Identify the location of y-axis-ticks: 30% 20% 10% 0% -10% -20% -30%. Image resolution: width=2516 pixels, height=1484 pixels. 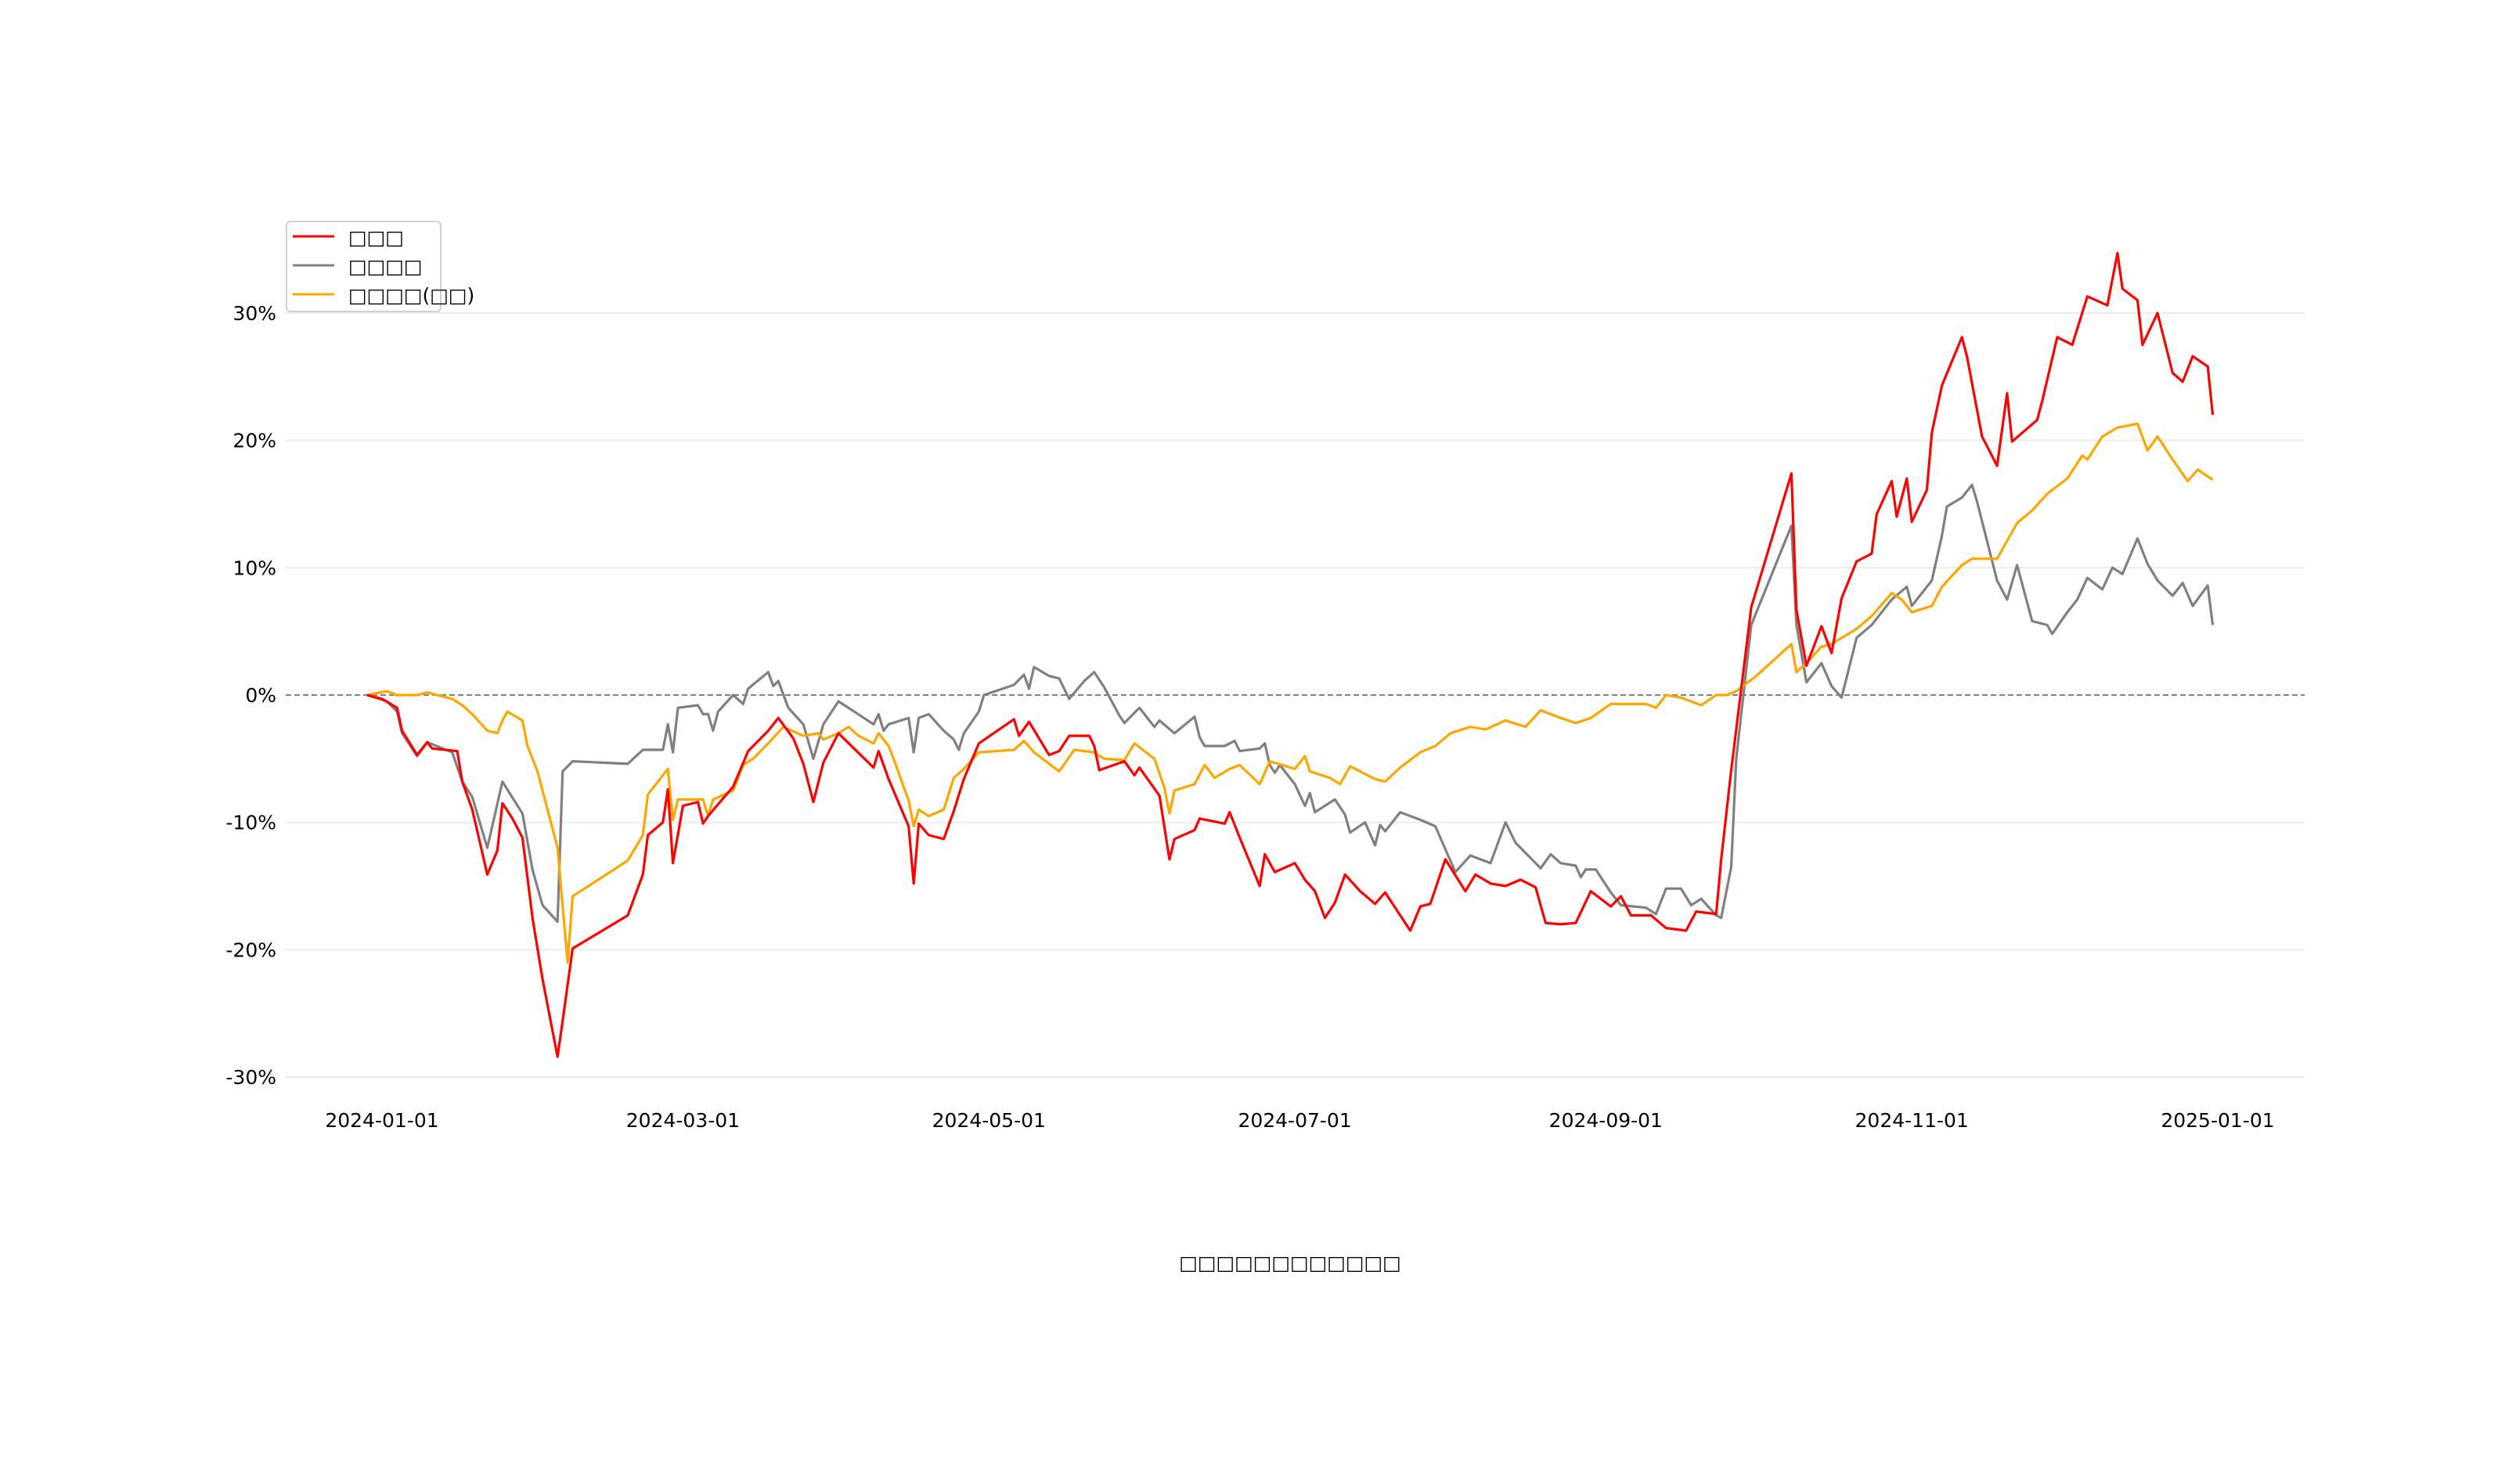
(250, 695).